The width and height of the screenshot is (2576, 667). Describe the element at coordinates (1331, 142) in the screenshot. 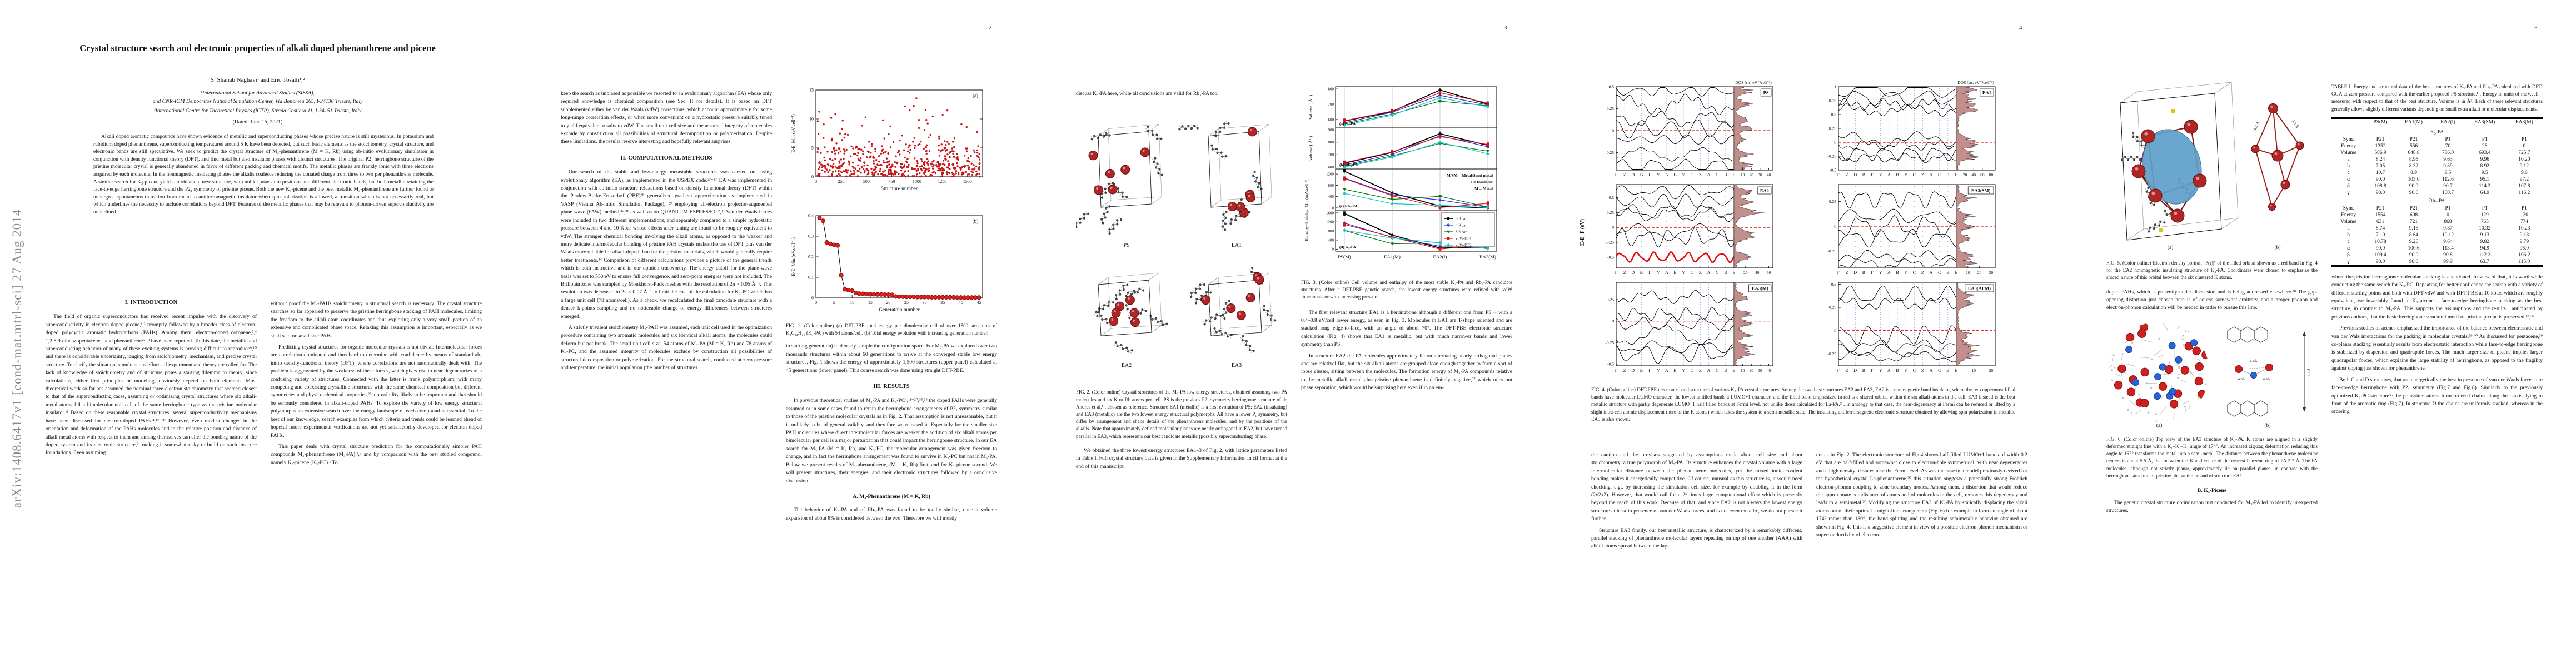

I see `svg-text: 800` at that location.